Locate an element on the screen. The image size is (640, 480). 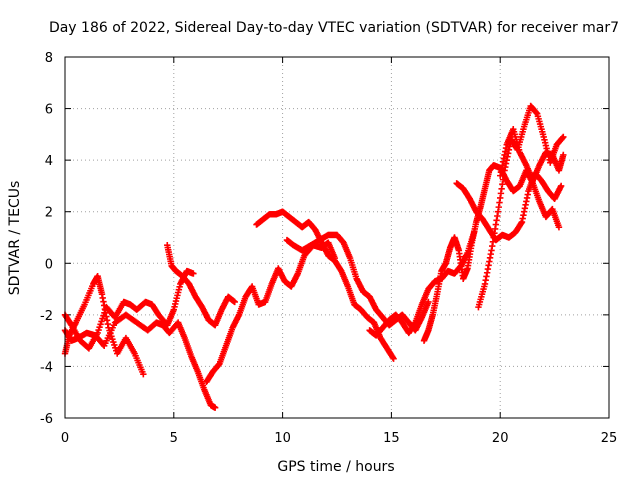
y-tick-label: -6 is located at coordinates (46, 419).